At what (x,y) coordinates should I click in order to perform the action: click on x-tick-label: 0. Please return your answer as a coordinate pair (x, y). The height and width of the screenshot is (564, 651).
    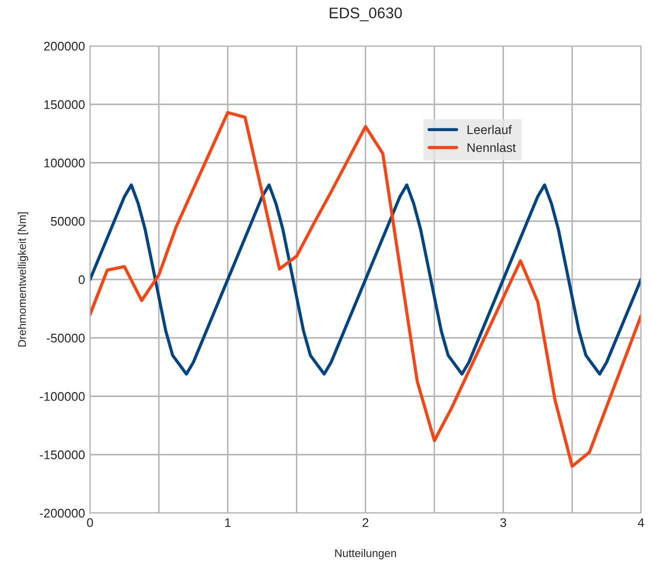
    Looking at the image, I should click on (90, 523).